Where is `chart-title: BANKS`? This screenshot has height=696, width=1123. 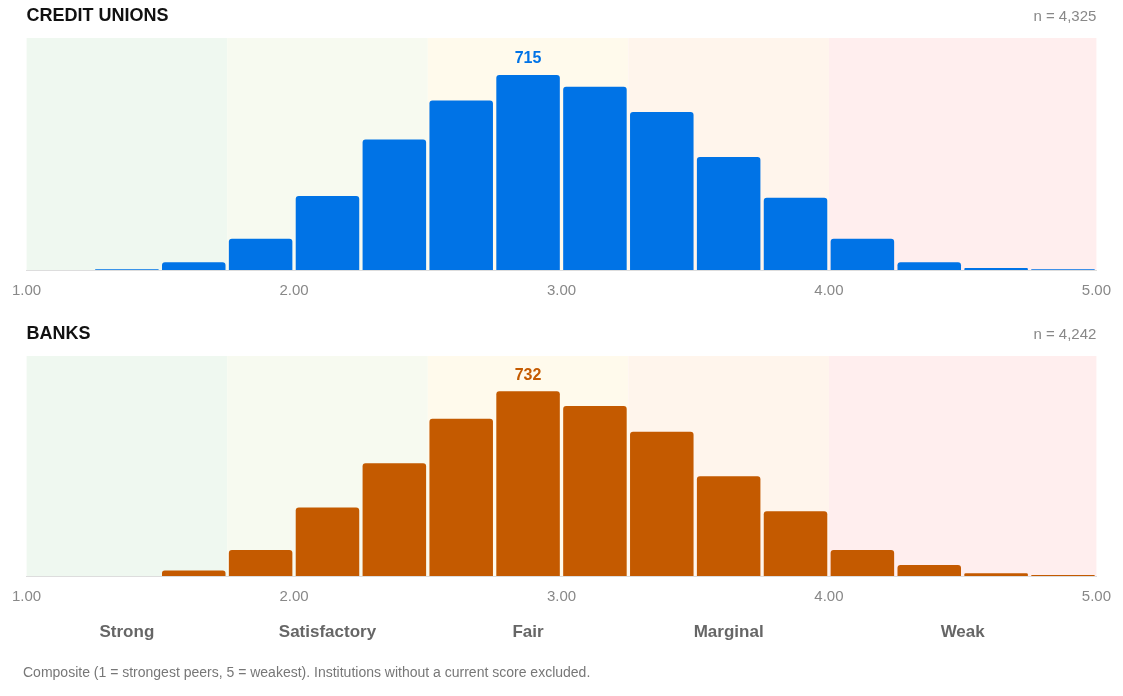 chart-title: BANKS is located at coordinates (58, 333).